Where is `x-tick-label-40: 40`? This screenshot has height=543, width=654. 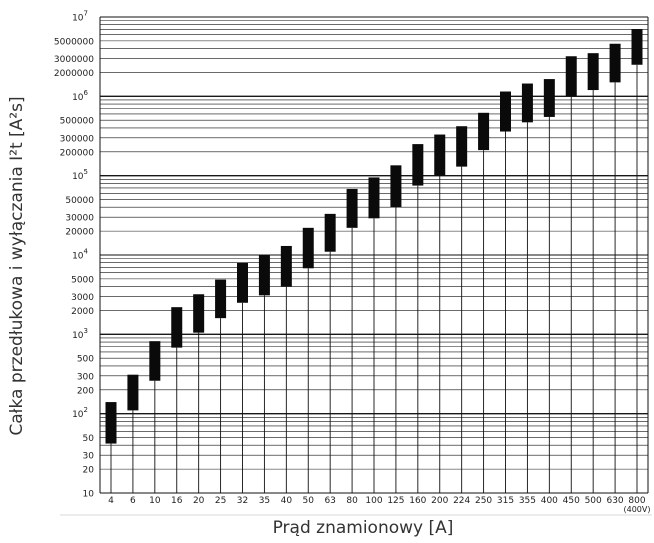
x-tick-label-40: 40 is located at coordinates (287, 501).